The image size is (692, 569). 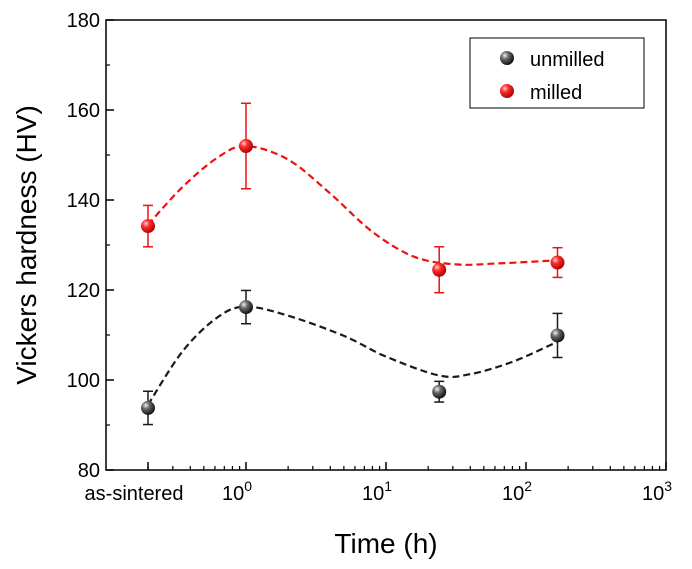 I want to click on legend-box, so click(x=557, y=73).